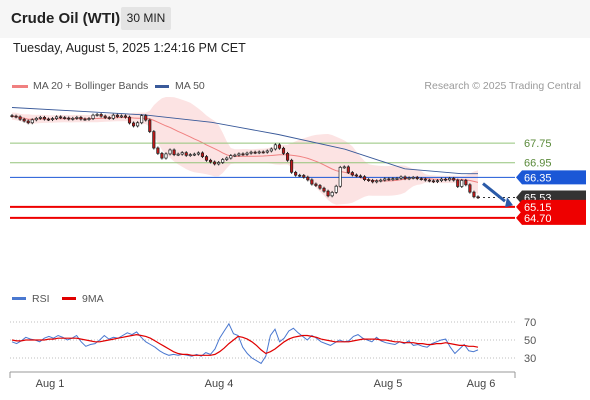  I want to click on chart-header, so click(295, 19).